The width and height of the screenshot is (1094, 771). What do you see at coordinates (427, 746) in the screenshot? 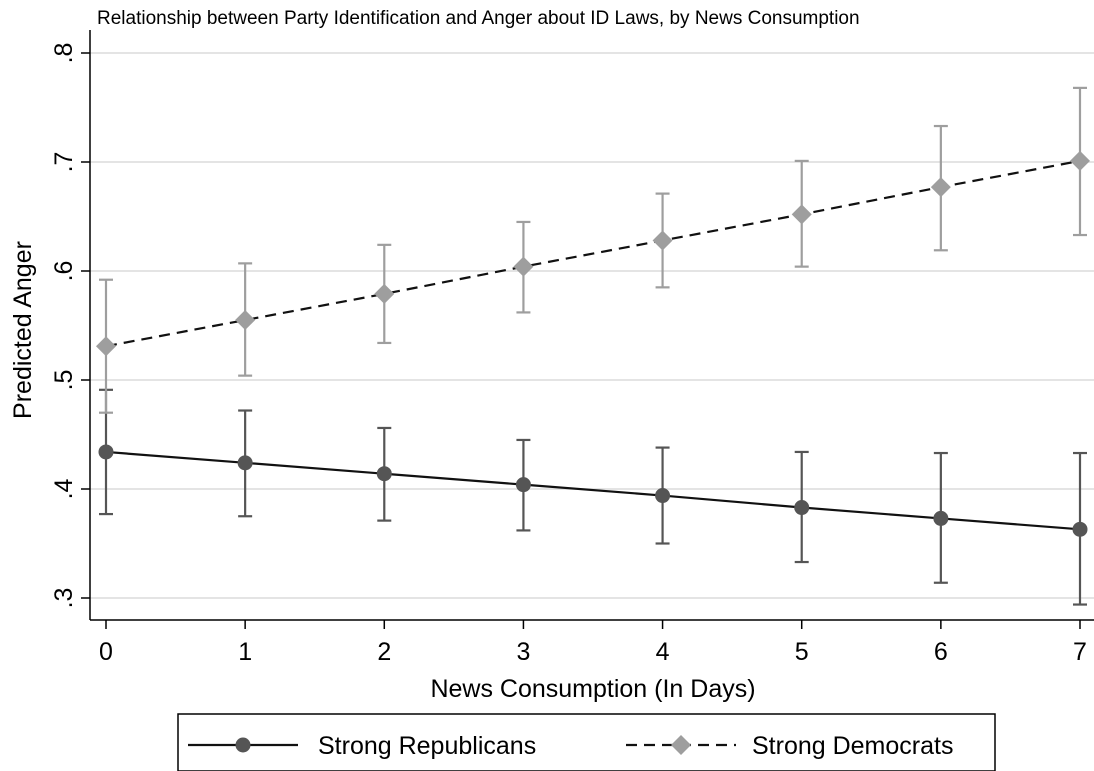
I see `legend-label: Strong Republicans` at bounding box center [427, 746].